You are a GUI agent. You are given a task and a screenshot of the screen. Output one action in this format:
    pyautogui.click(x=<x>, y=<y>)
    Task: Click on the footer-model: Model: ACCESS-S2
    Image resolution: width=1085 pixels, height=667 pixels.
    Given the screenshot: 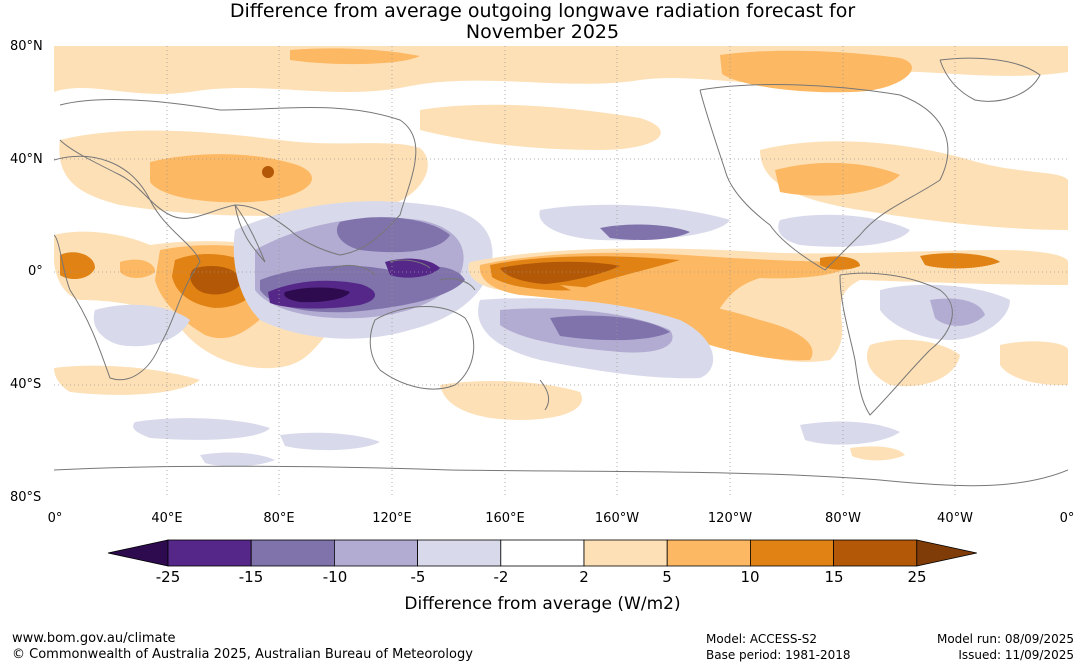 What is the action you would take?
    pyautogui.click(x=762, y=639)
    